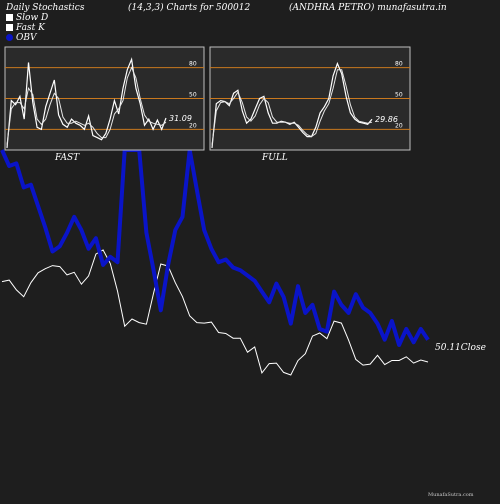 The width and height of the screenshot is (500, 504). What do you see at coordinates (292, 107) in the screenshot?
I see `full-series-slow-d` at bounding box center [292, 107].